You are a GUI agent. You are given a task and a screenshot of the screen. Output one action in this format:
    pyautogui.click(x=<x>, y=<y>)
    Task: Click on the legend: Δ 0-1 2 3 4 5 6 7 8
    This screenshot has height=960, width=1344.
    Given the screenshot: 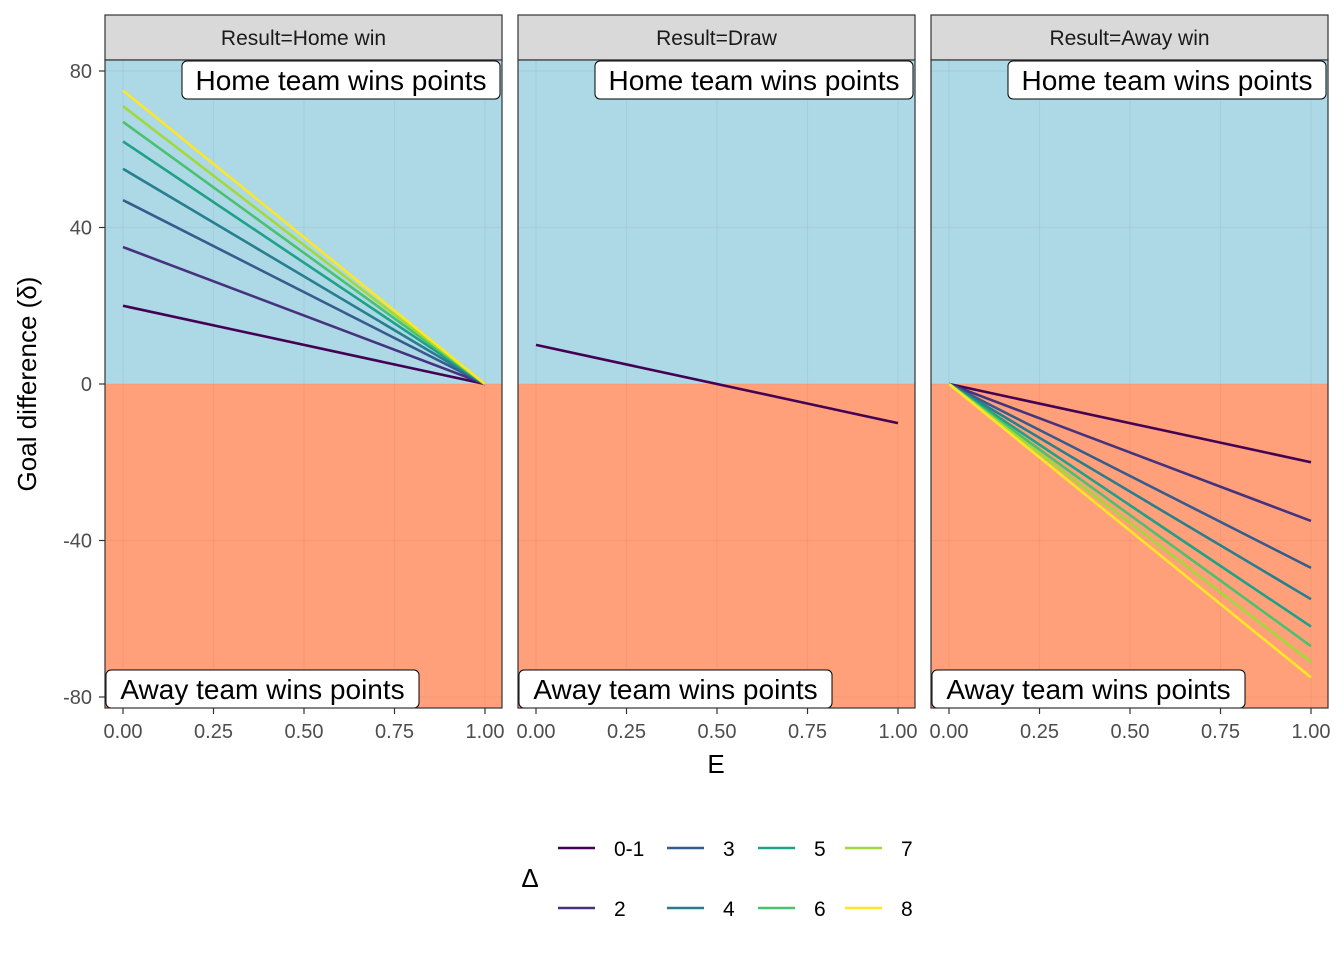 What is the action you would take?
    pyautogui.click(x=716, y=879)
    